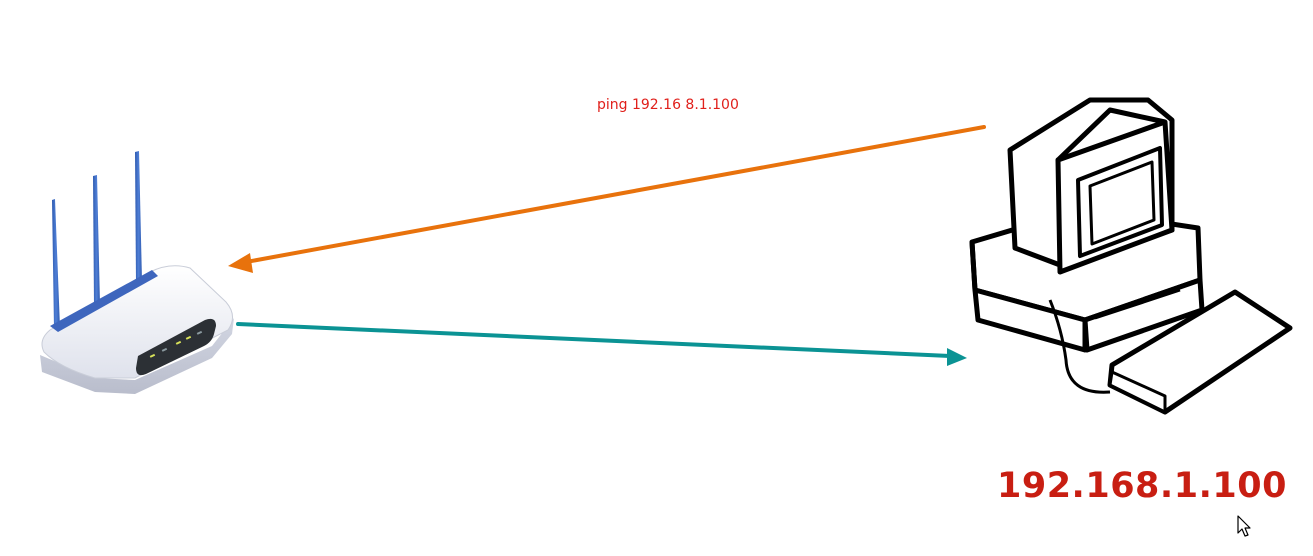 This screenshot has height=556, width=1313. Describe the element at coordinates (97, 240) in the screenshot. I see `router-antennas` at that location.